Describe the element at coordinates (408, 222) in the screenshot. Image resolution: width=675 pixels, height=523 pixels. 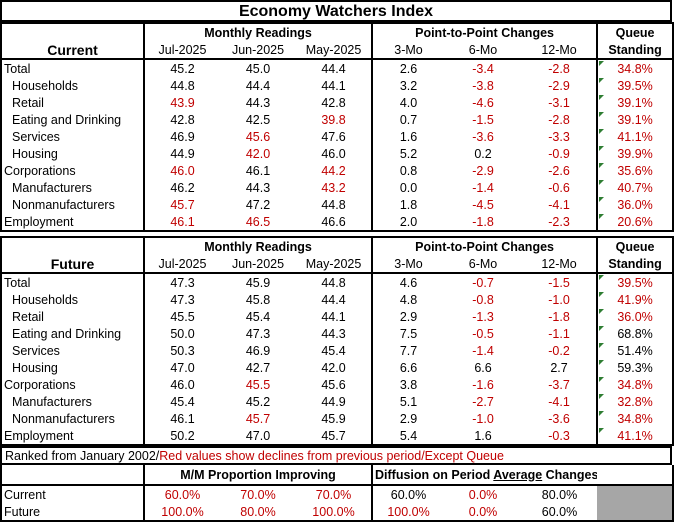
I see `change-value: 2.0` at that location.